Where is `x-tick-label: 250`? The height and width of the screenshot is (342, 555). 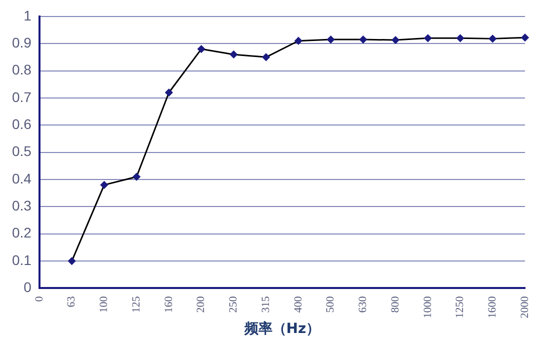 x-tick-label: 250 is located at coordinates (234, 304).